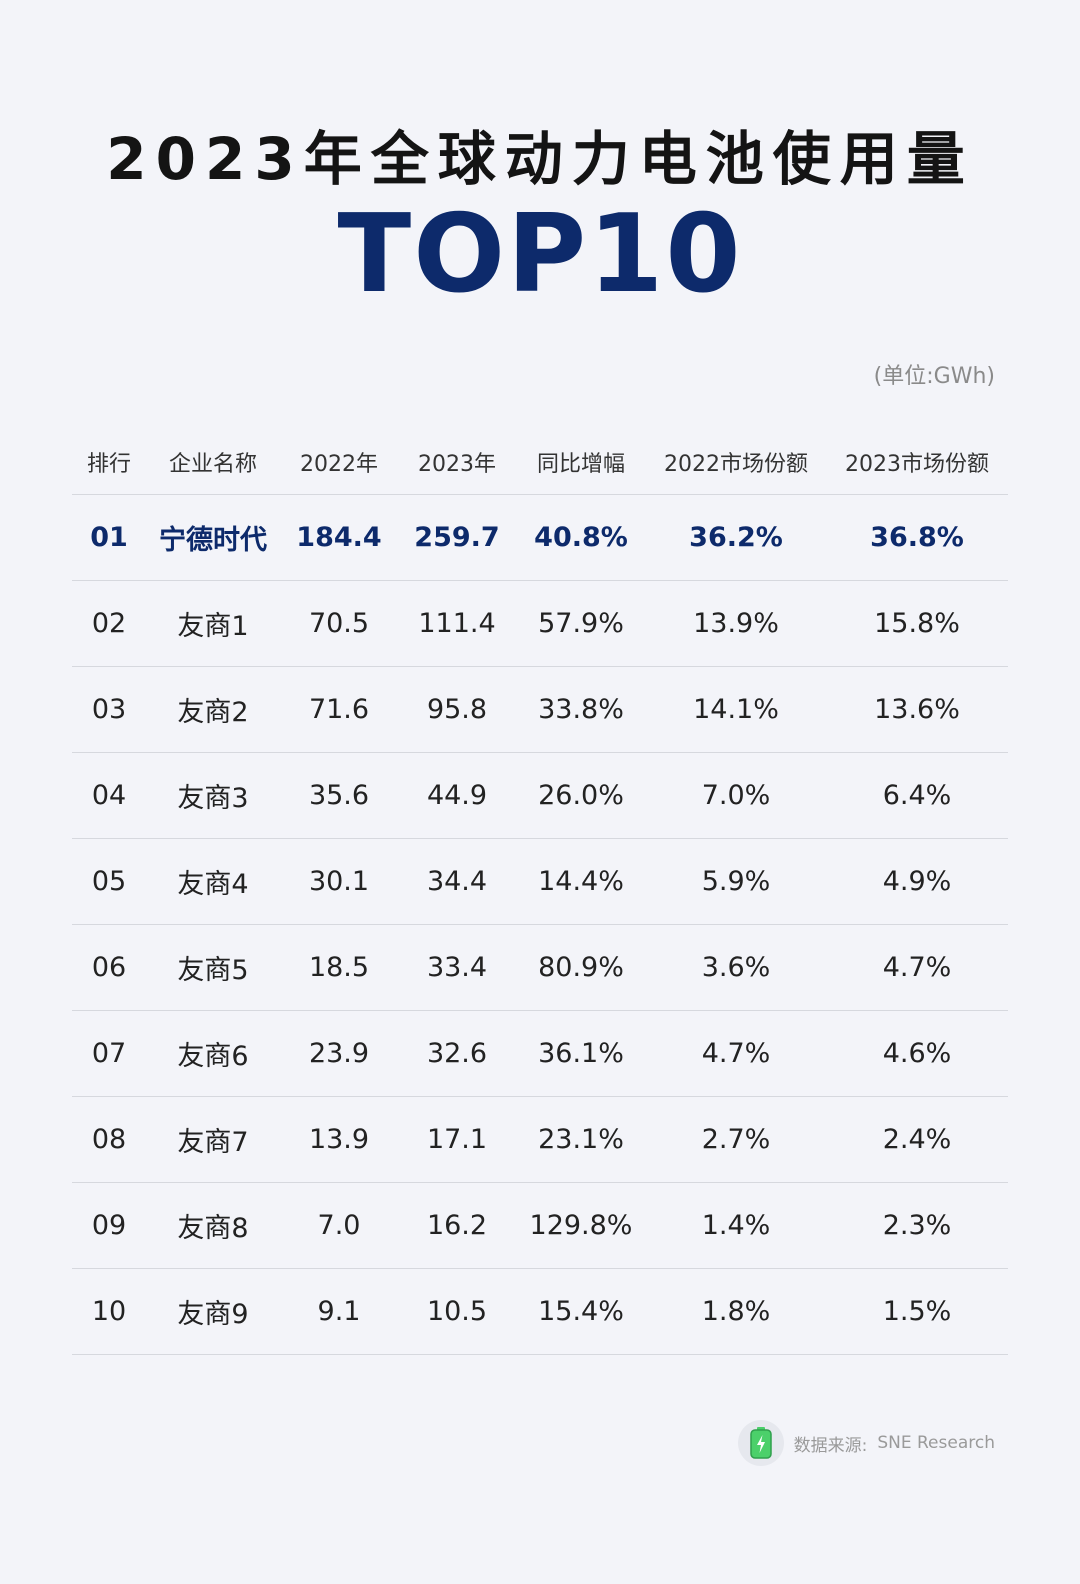  Describe the element at coordinates (457, 709) in the screenshot. I see `value-2023-cell: 95.8` at that location.